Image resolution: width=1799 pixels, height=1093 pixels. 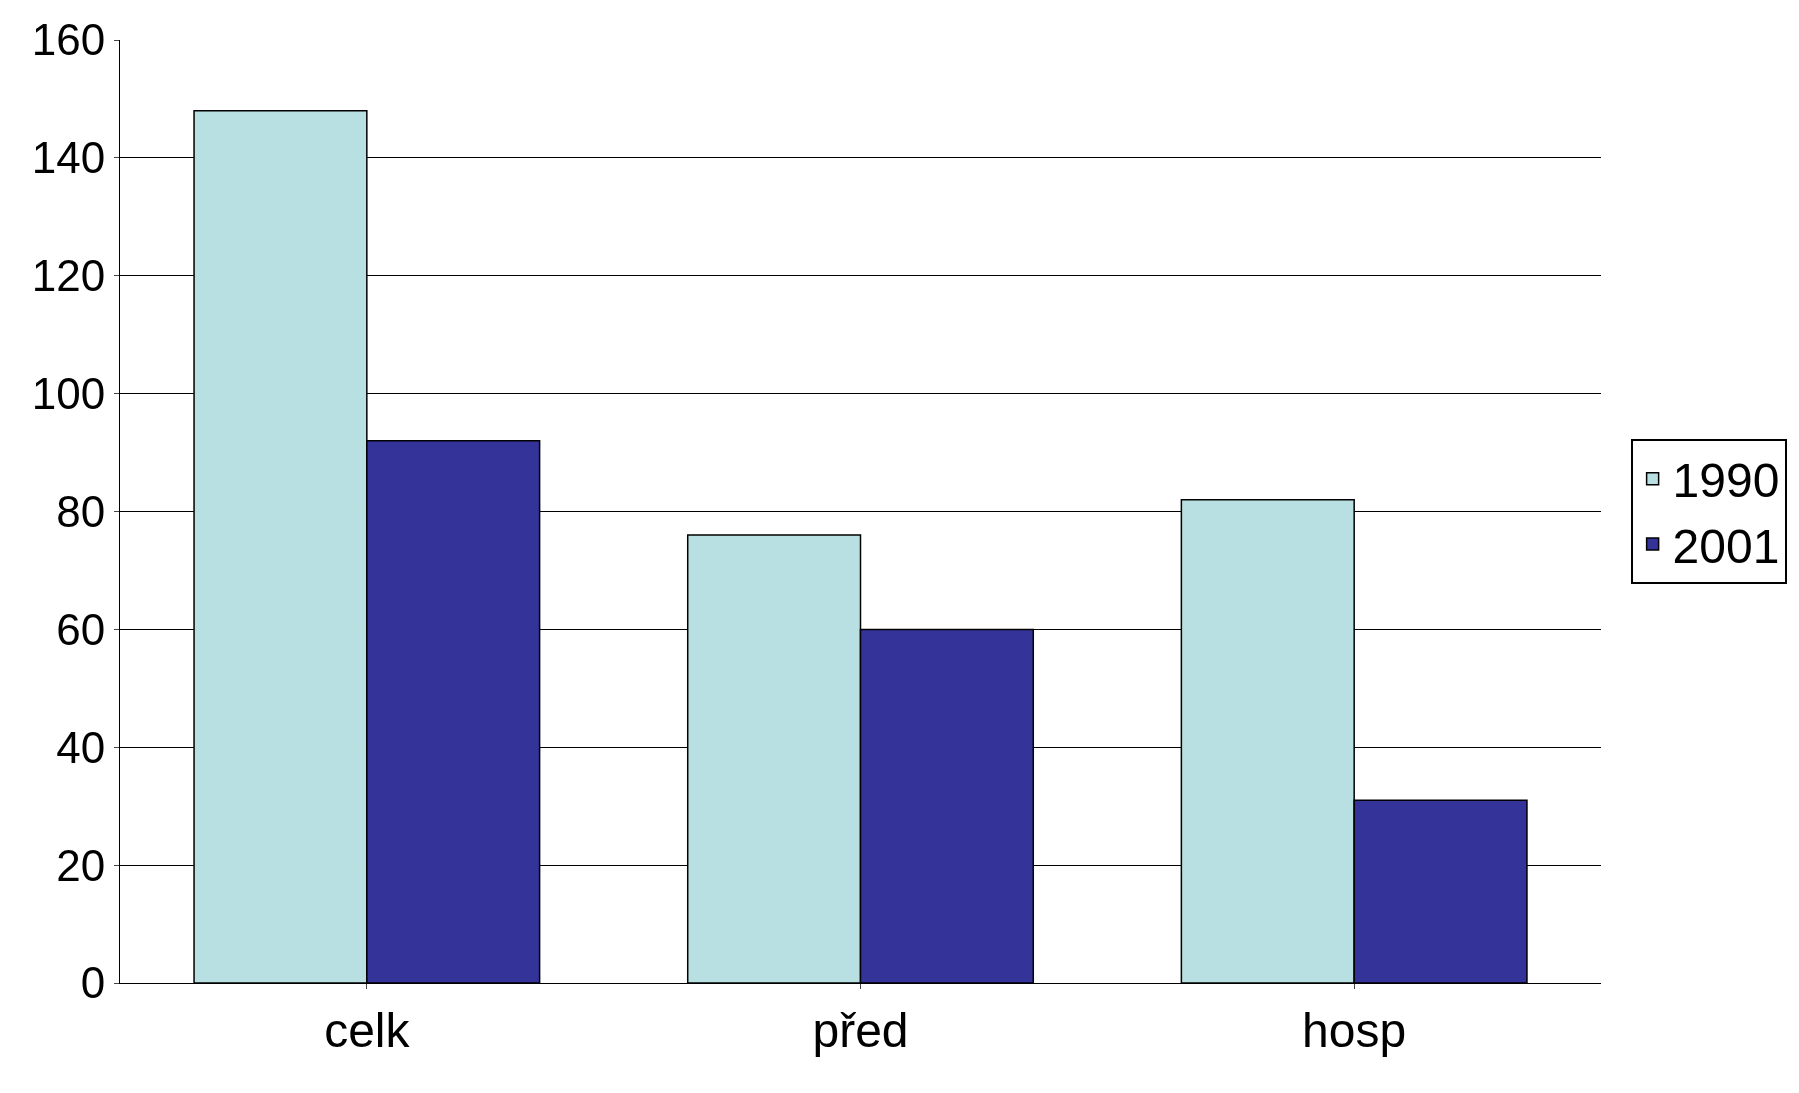 What do you see at coordinates (860, 1030) in the screenshot?
I see `x-tick-label: před` at bounding box center [860, 1030].